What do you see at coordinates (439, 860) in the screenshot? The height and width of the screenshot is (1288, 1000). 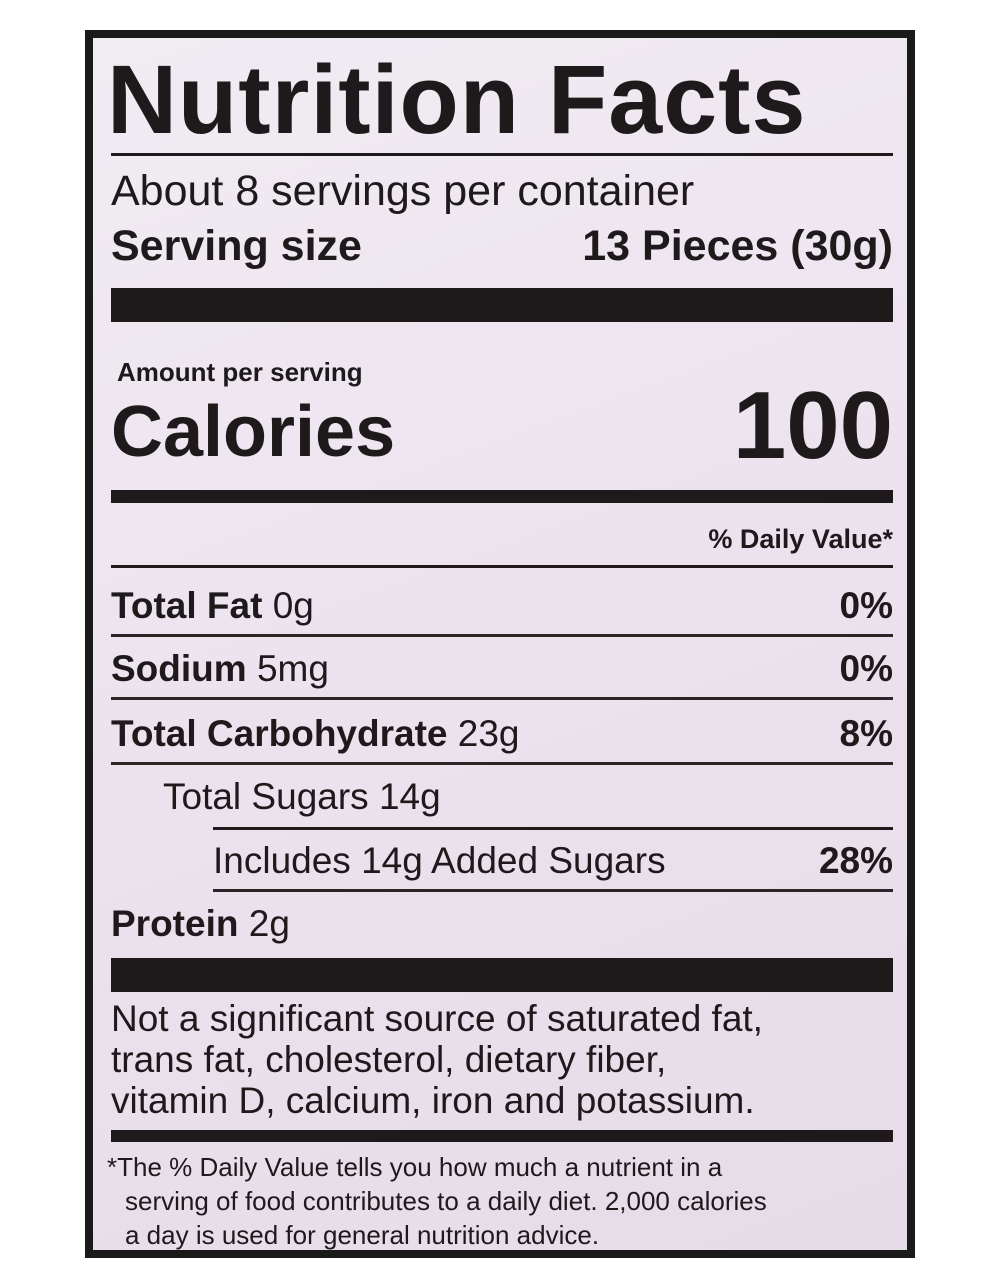 I see `nutrient-name: Includes 14g Added Sugars` at bounding box center [439, 860].